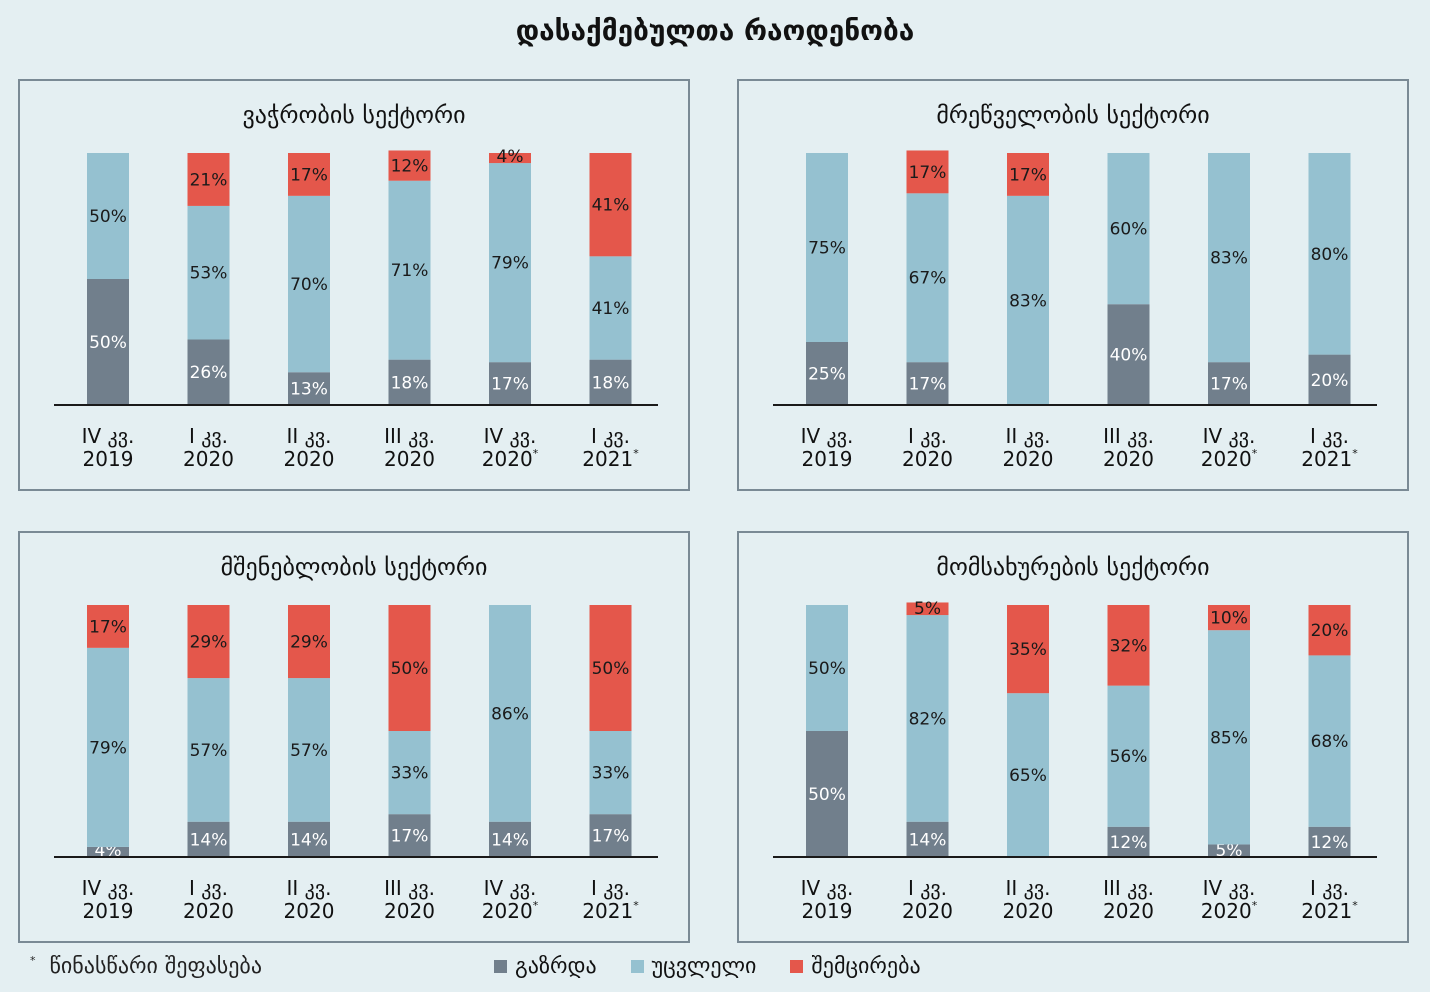 The width and height of the screenshot is (1430, 992). Describe the element at coordinates (610, 459) in the screenshot. I see `x-tick-label: 2021*` at that location.